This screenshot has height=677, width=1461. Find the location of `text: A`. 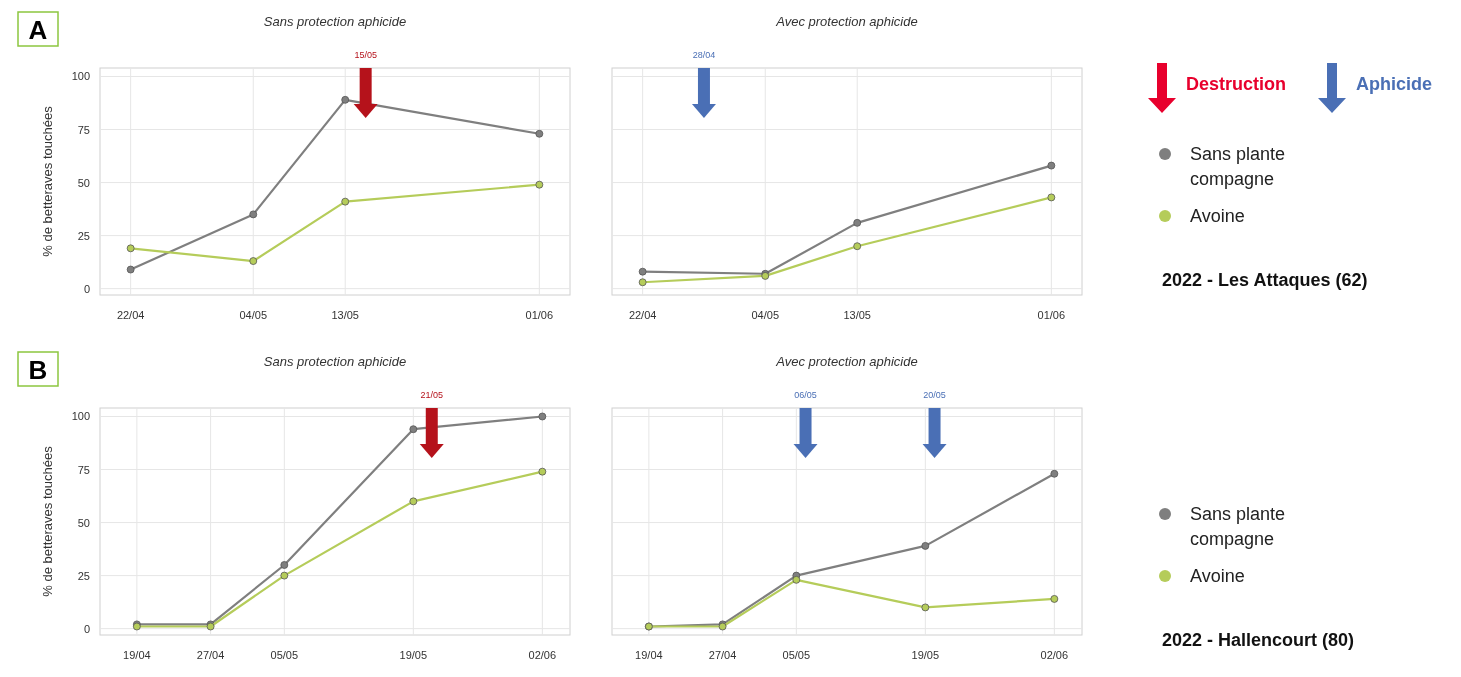

text: A is located at coordinates (38, 30).